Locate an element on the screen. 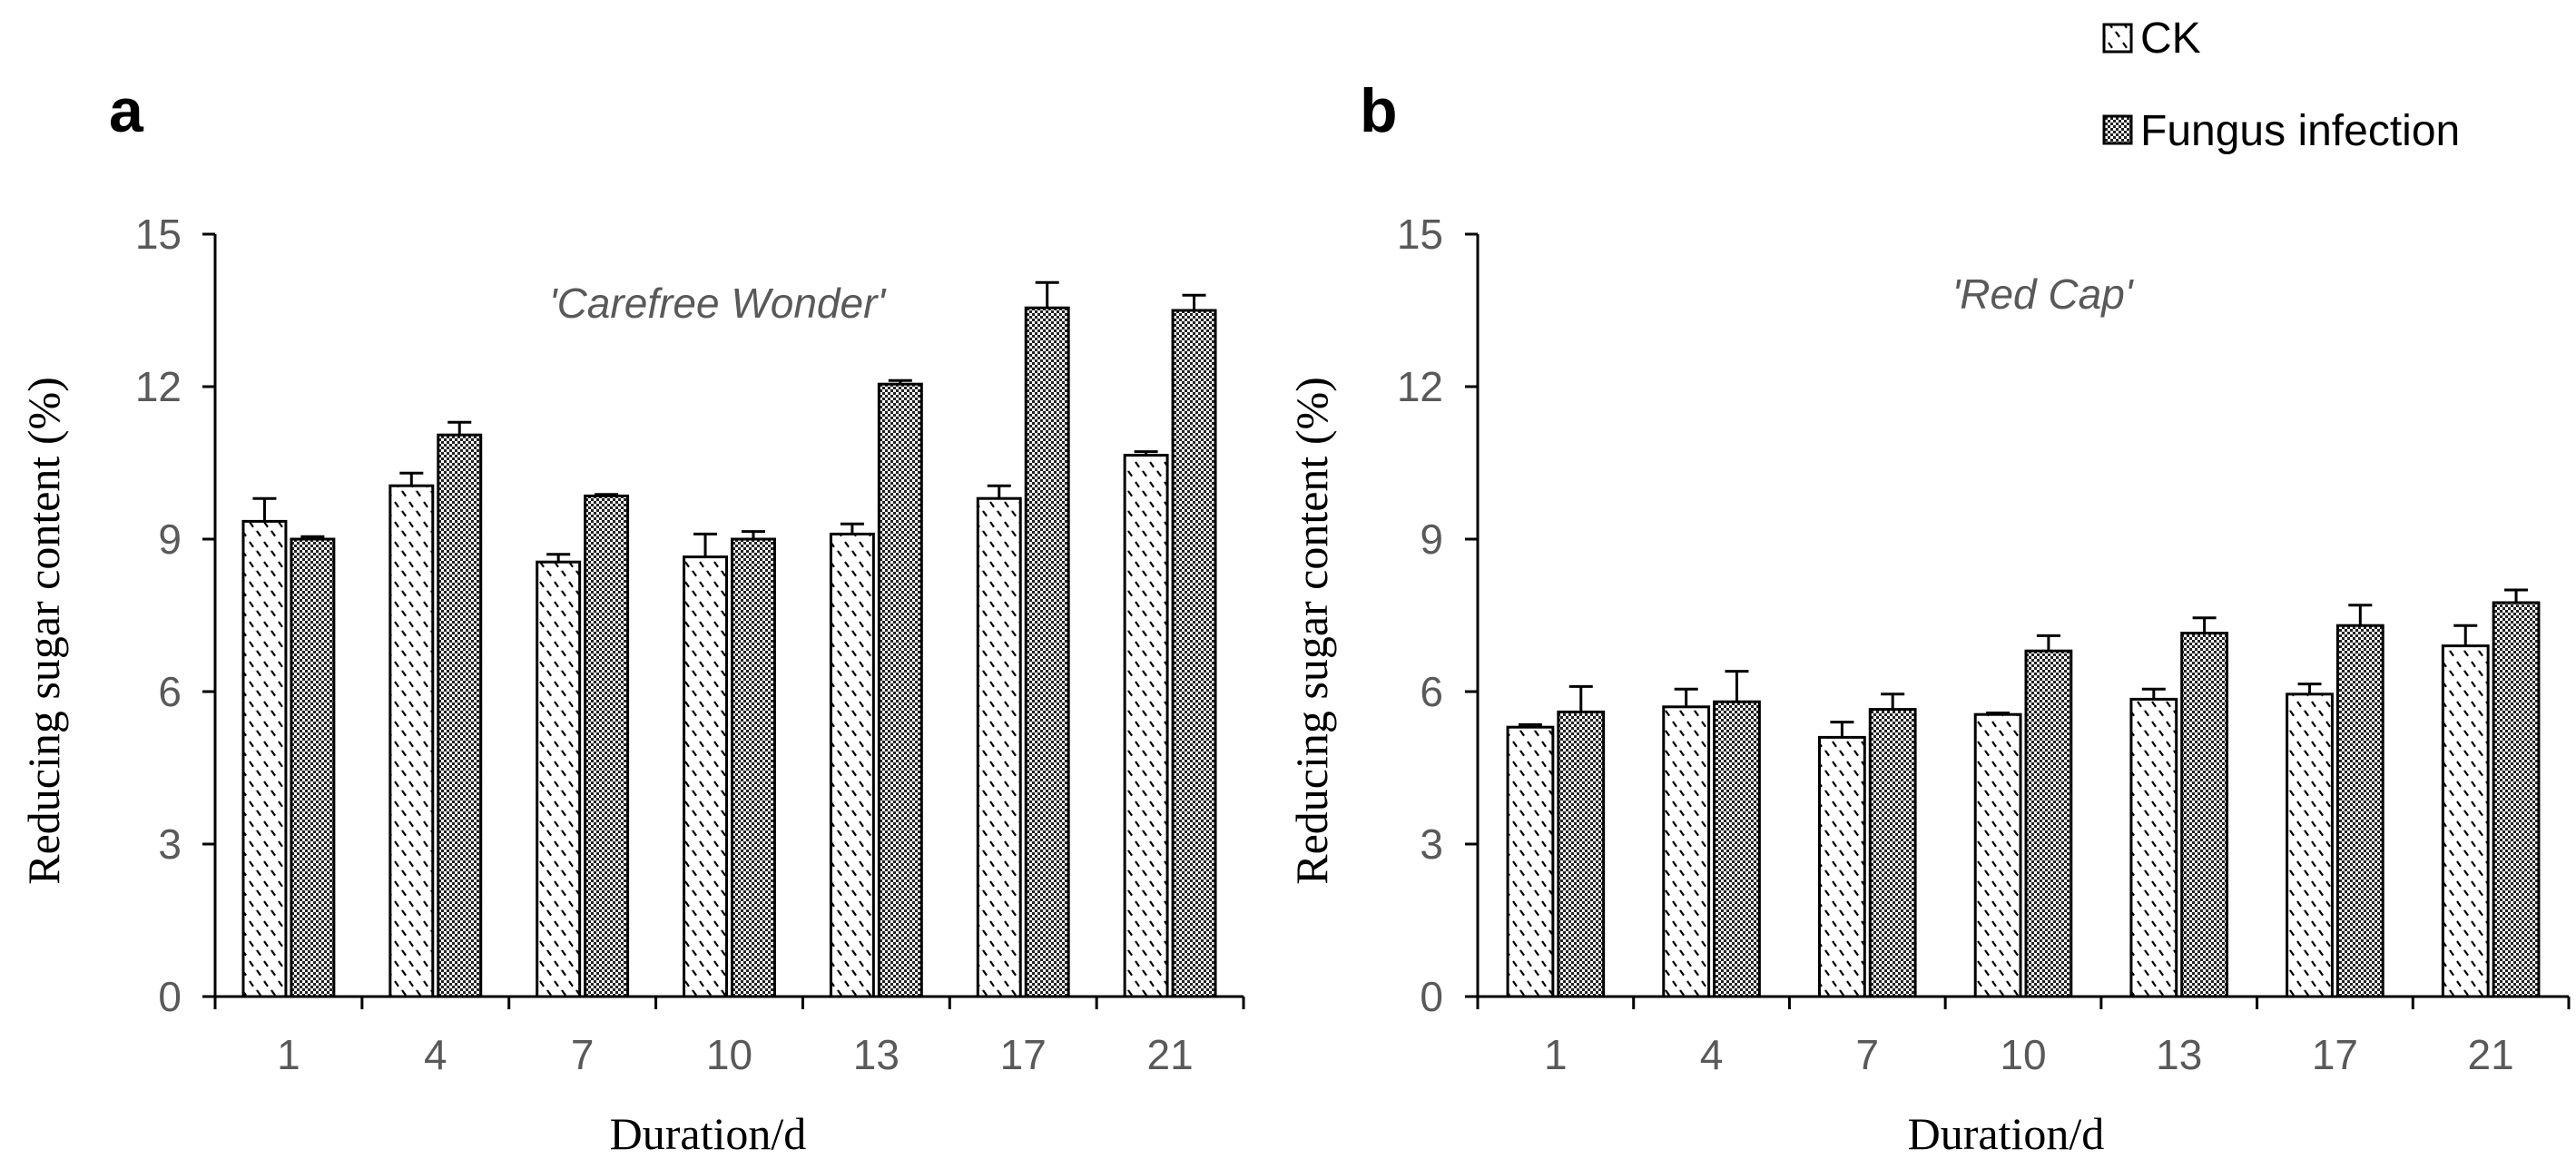 The height and width of the screenshot is (1169, 2576). panel-a-y-tick-label: 0 is located at coordinates (170, 997).